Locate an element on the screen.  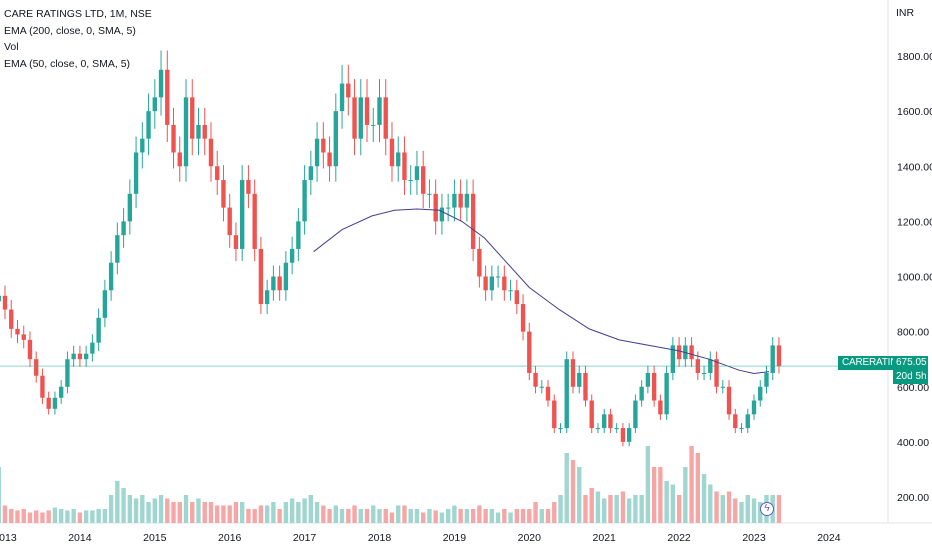
legend-symbol: CARE RATINGS LTD, 1M, NSE is located at coordinates (78, 14).